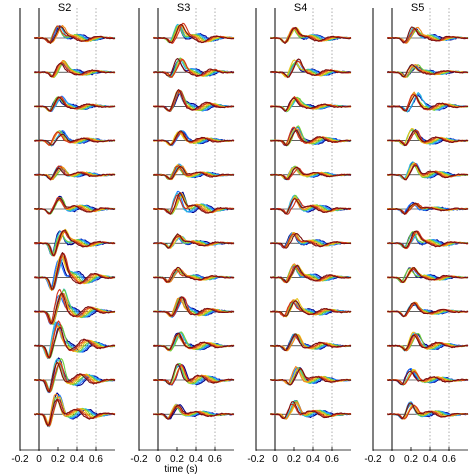 This screenshot has width=474, height=474. I want to click on panel-title: S5, so click(417, 8).